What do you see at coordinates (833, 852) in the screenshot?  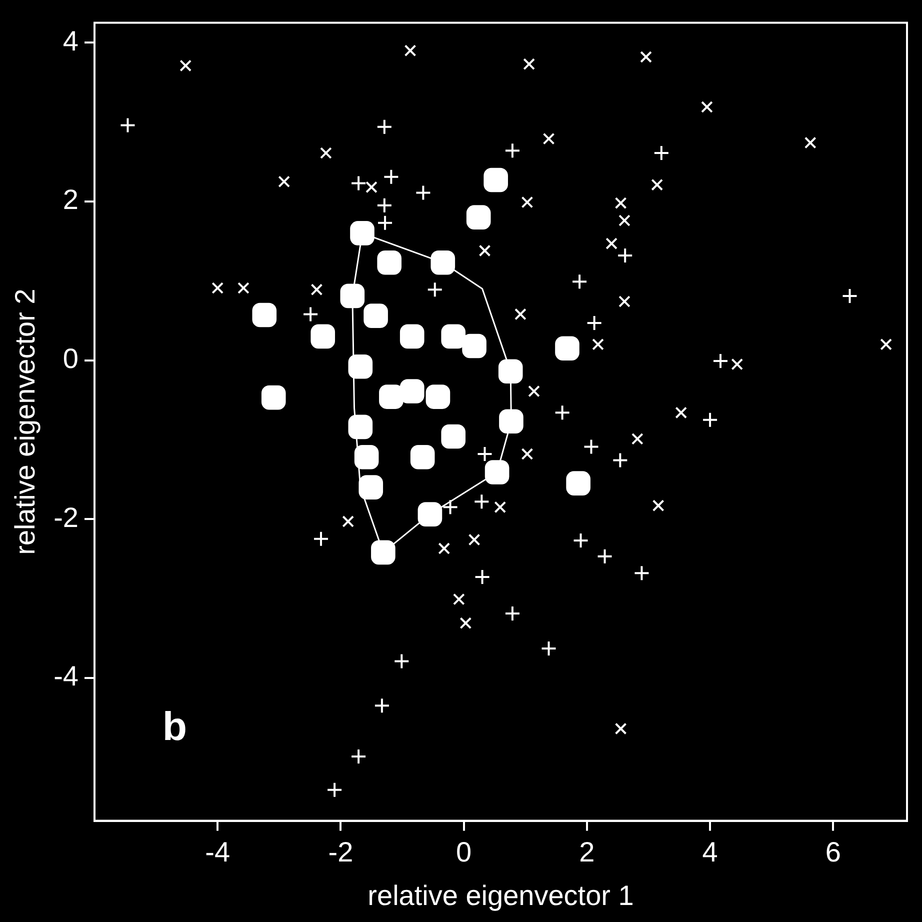 I see `x-tick-label: 6` at bounding box center [833, 852].